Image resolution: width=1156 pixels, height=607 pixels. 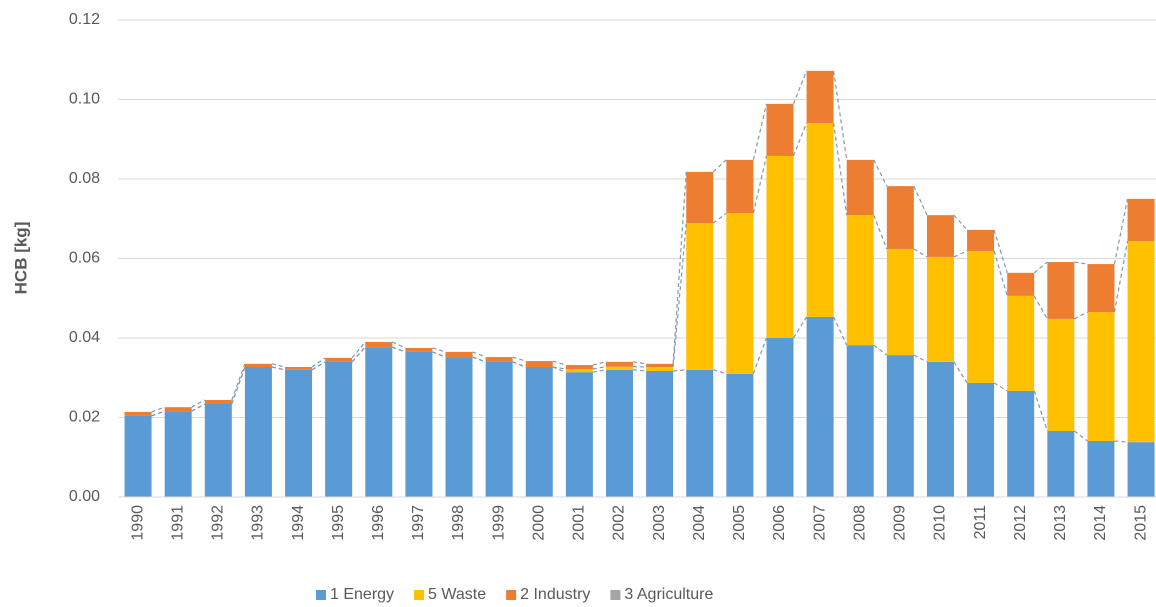 I want to click on x-tick-label: 1999, so click(x=498, y=523).